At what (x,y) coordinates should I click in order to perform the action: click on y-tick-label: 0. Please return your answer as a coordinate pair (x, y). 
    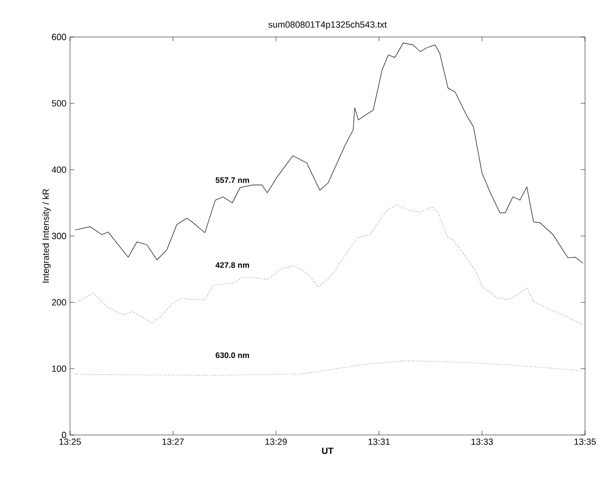
    Looking at the image, I should click on (64, 435).